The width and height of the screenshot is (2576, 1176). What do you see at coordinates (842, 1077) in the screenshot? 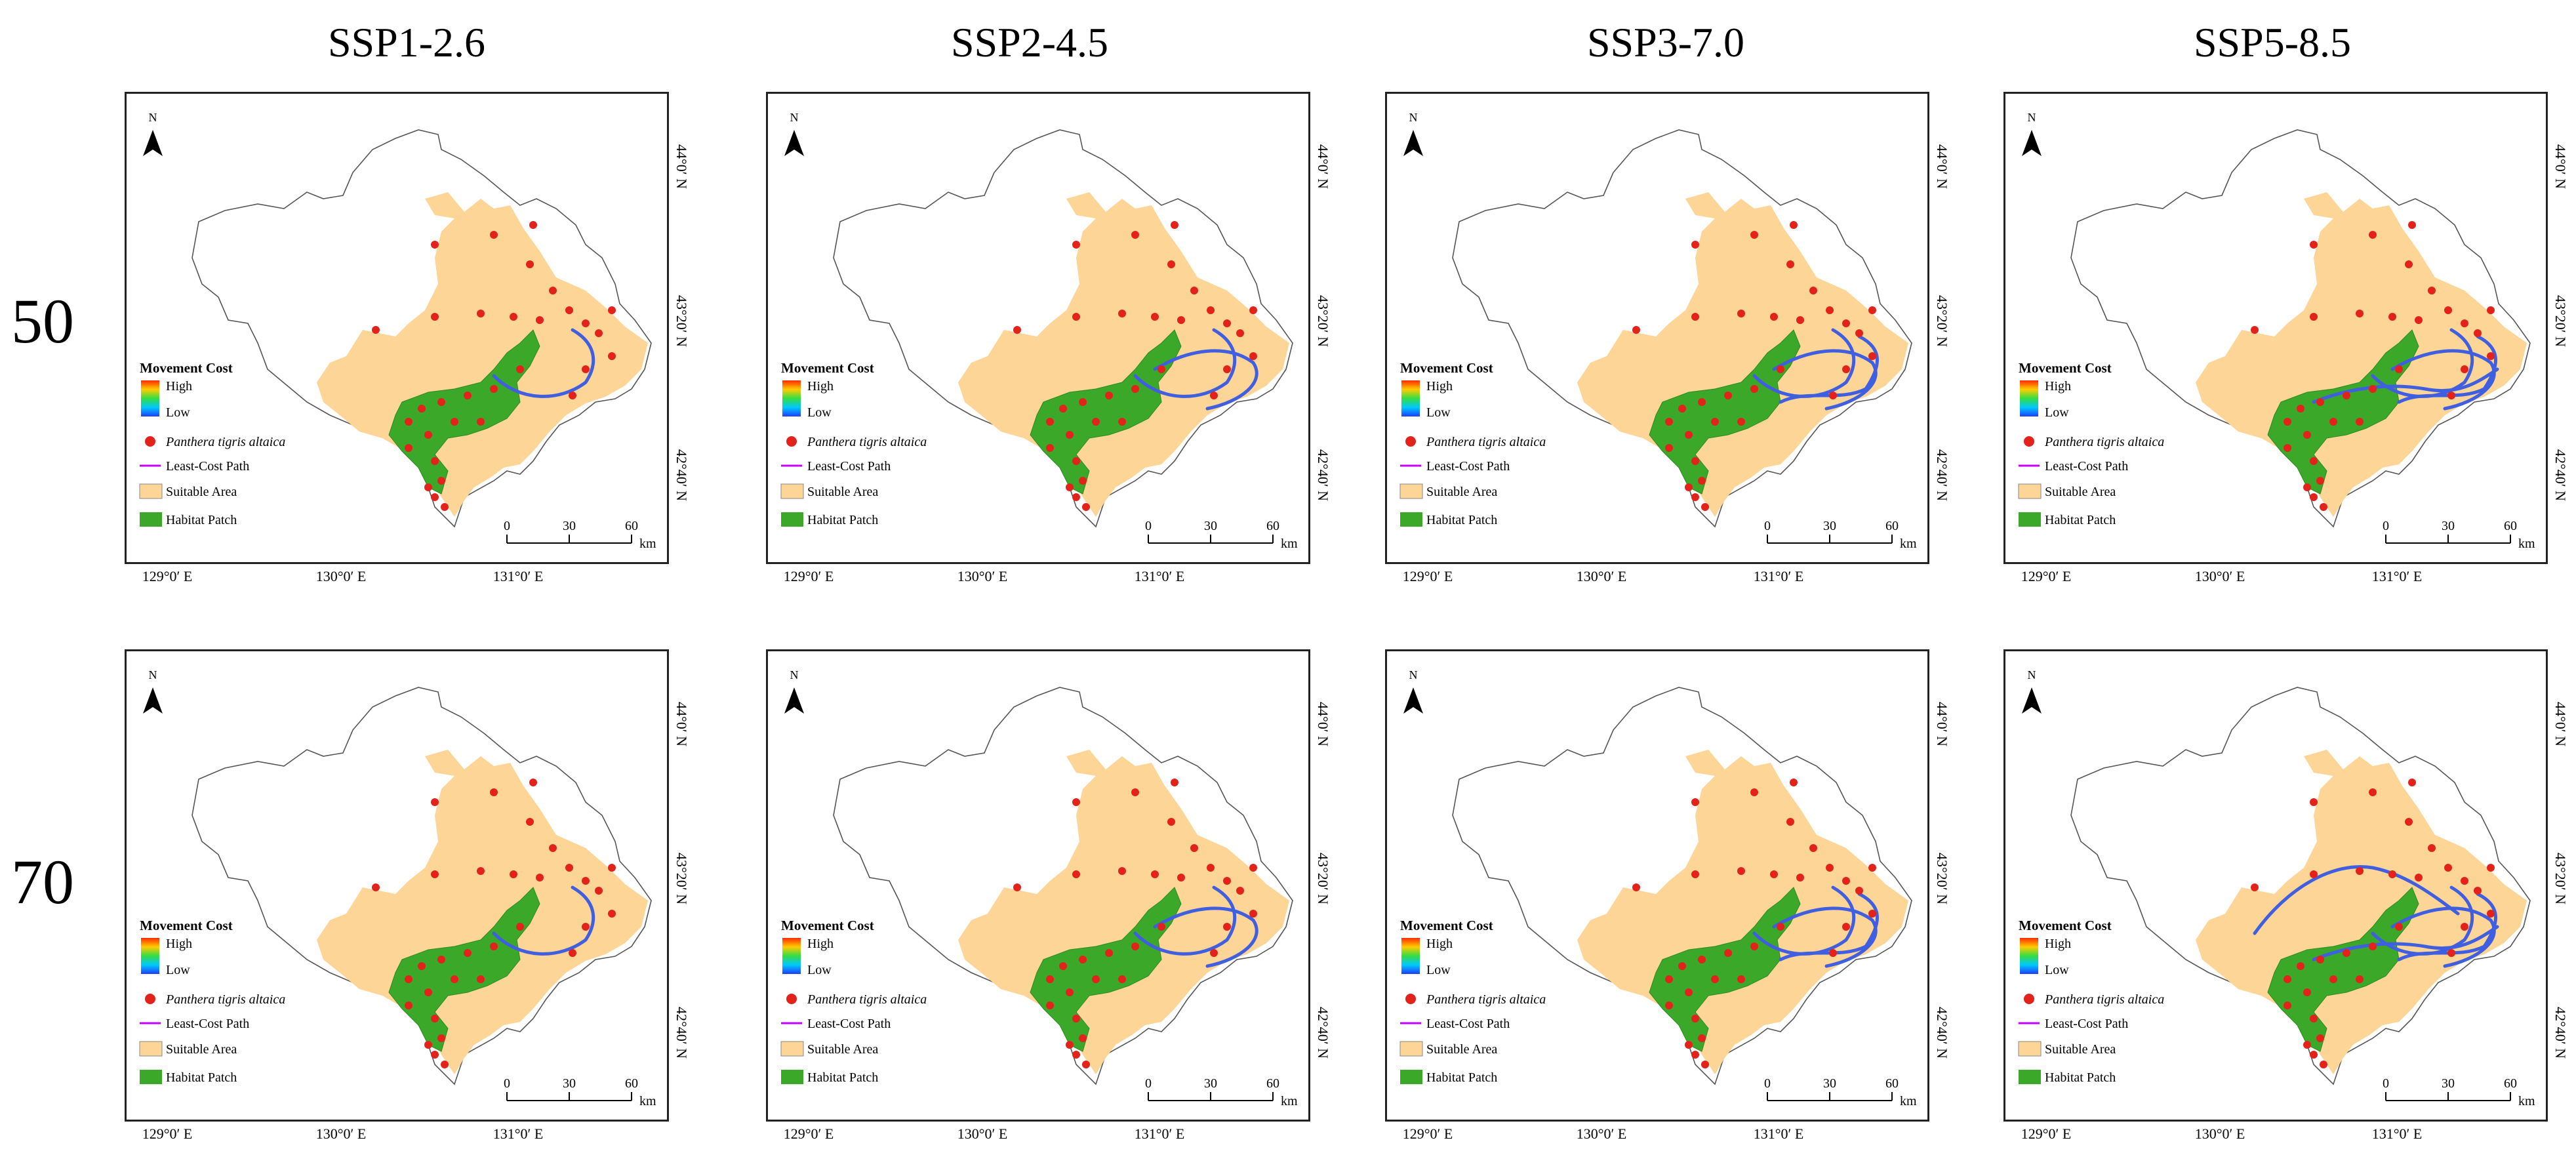
I see `legend-habitat-label: Habitat Patch` at bounding box center [842, 1077].